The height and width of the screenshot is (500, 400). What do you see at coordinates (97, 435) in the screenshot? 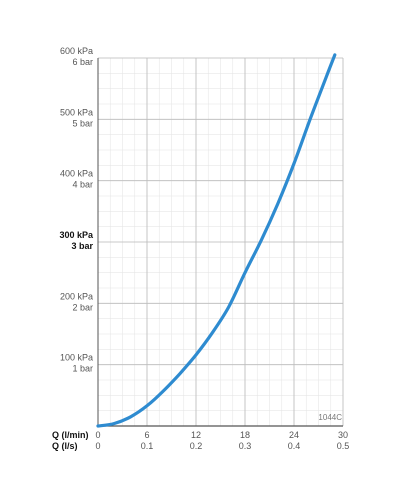
I see `x-tick-label-primary: 0` at bounding box center [97, 435].